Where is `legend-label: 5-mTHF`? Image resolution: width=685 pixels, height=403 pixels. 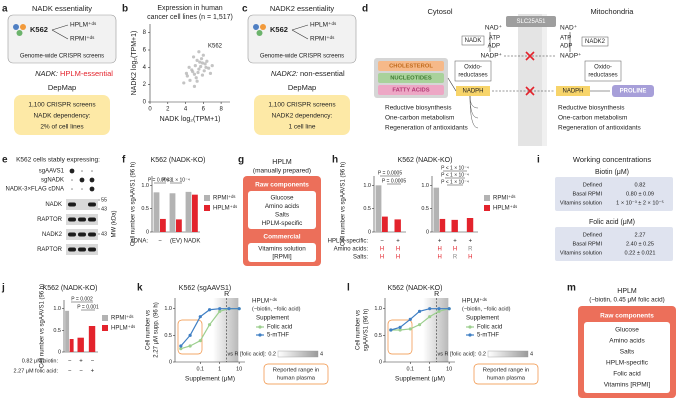
legend-label: 5-mTHF is located at coordinates (278, 336).